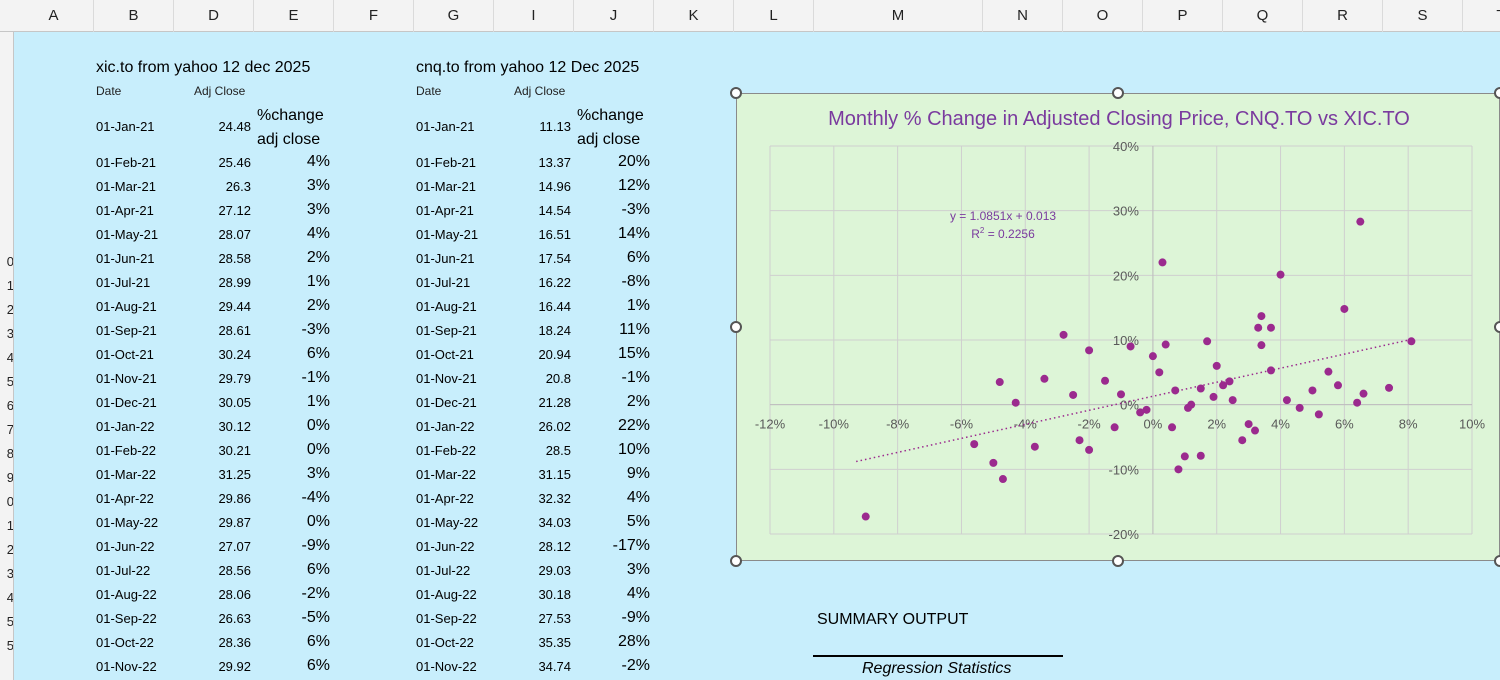 The image size is (1500, 680). What do you see at coordinates (315, 545) in the screenshot?
I see `xic-pct-cell: -9%` at bounding box center [315, 545].